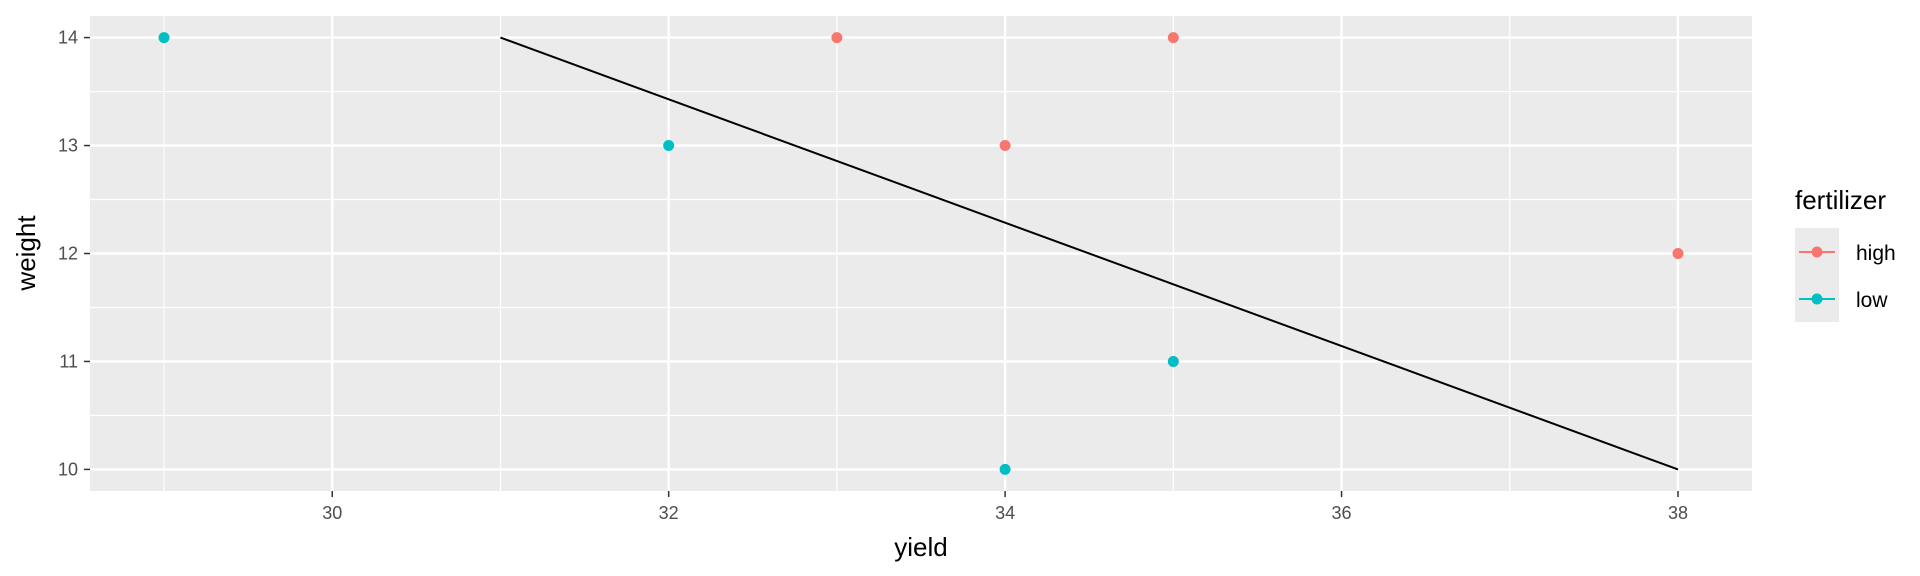  What do you see at coordinates (1876, 253) in the screenshot?
I see `legend-label-high: high` at bounding box center [1876, 253].